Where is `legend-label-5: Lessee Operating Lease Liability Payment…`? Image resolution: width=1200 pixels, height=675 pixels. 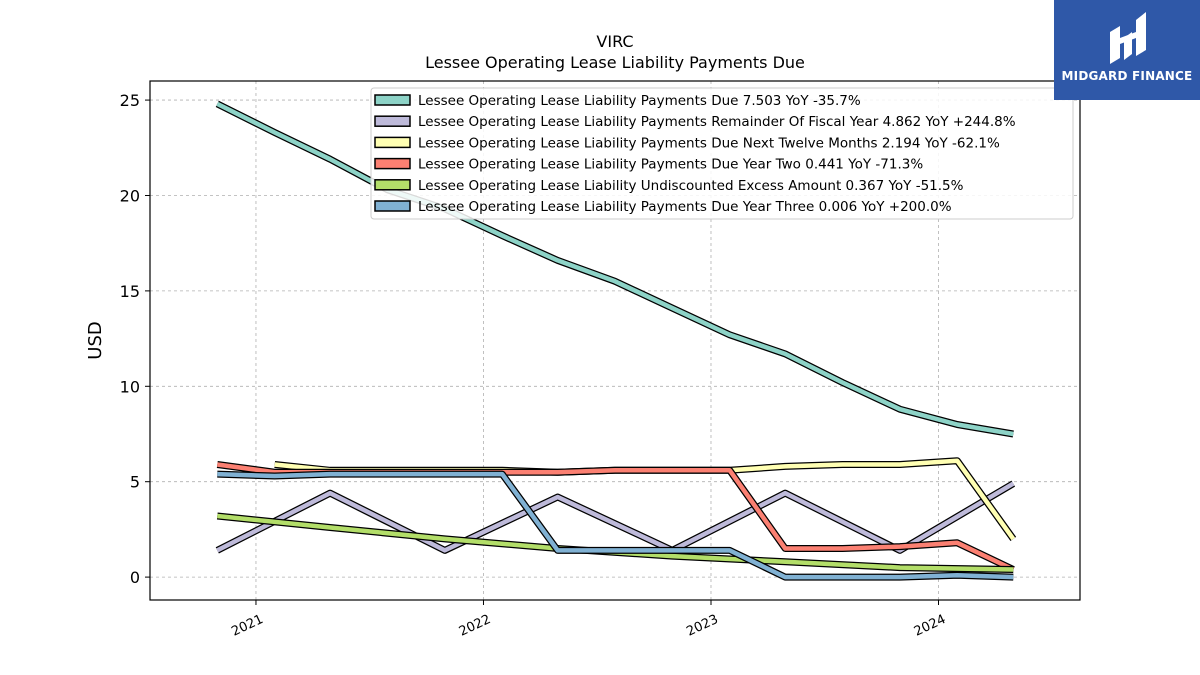
legend-label-5: Lessee Operating Lease Liability Payment… is located at coordinates (685, 207).